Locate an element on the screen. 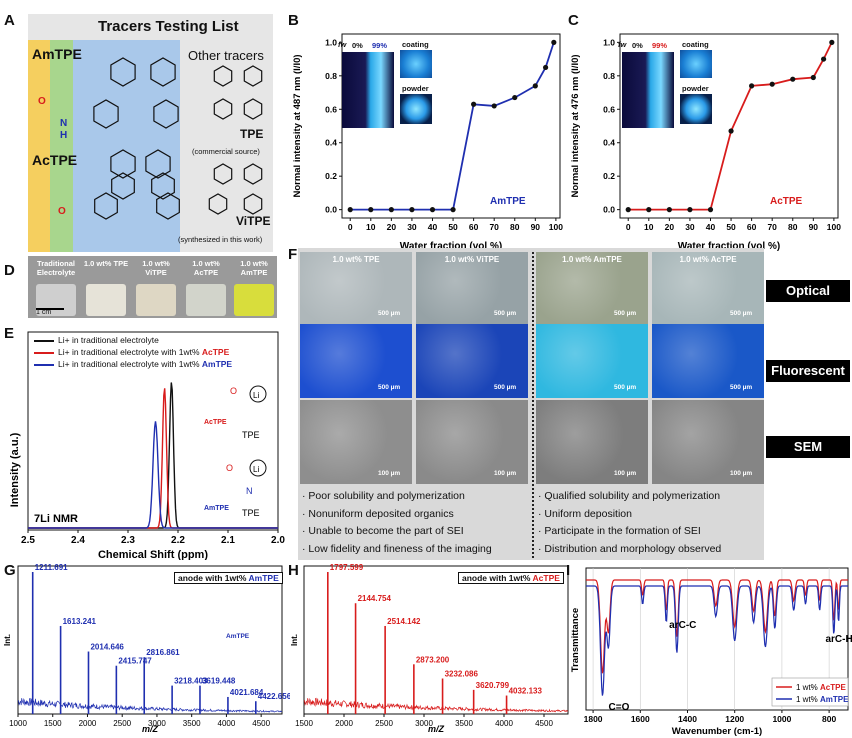 This screenshot has height=738, width=852. inset-c-powder: powder is located at coordinates (695, 88).